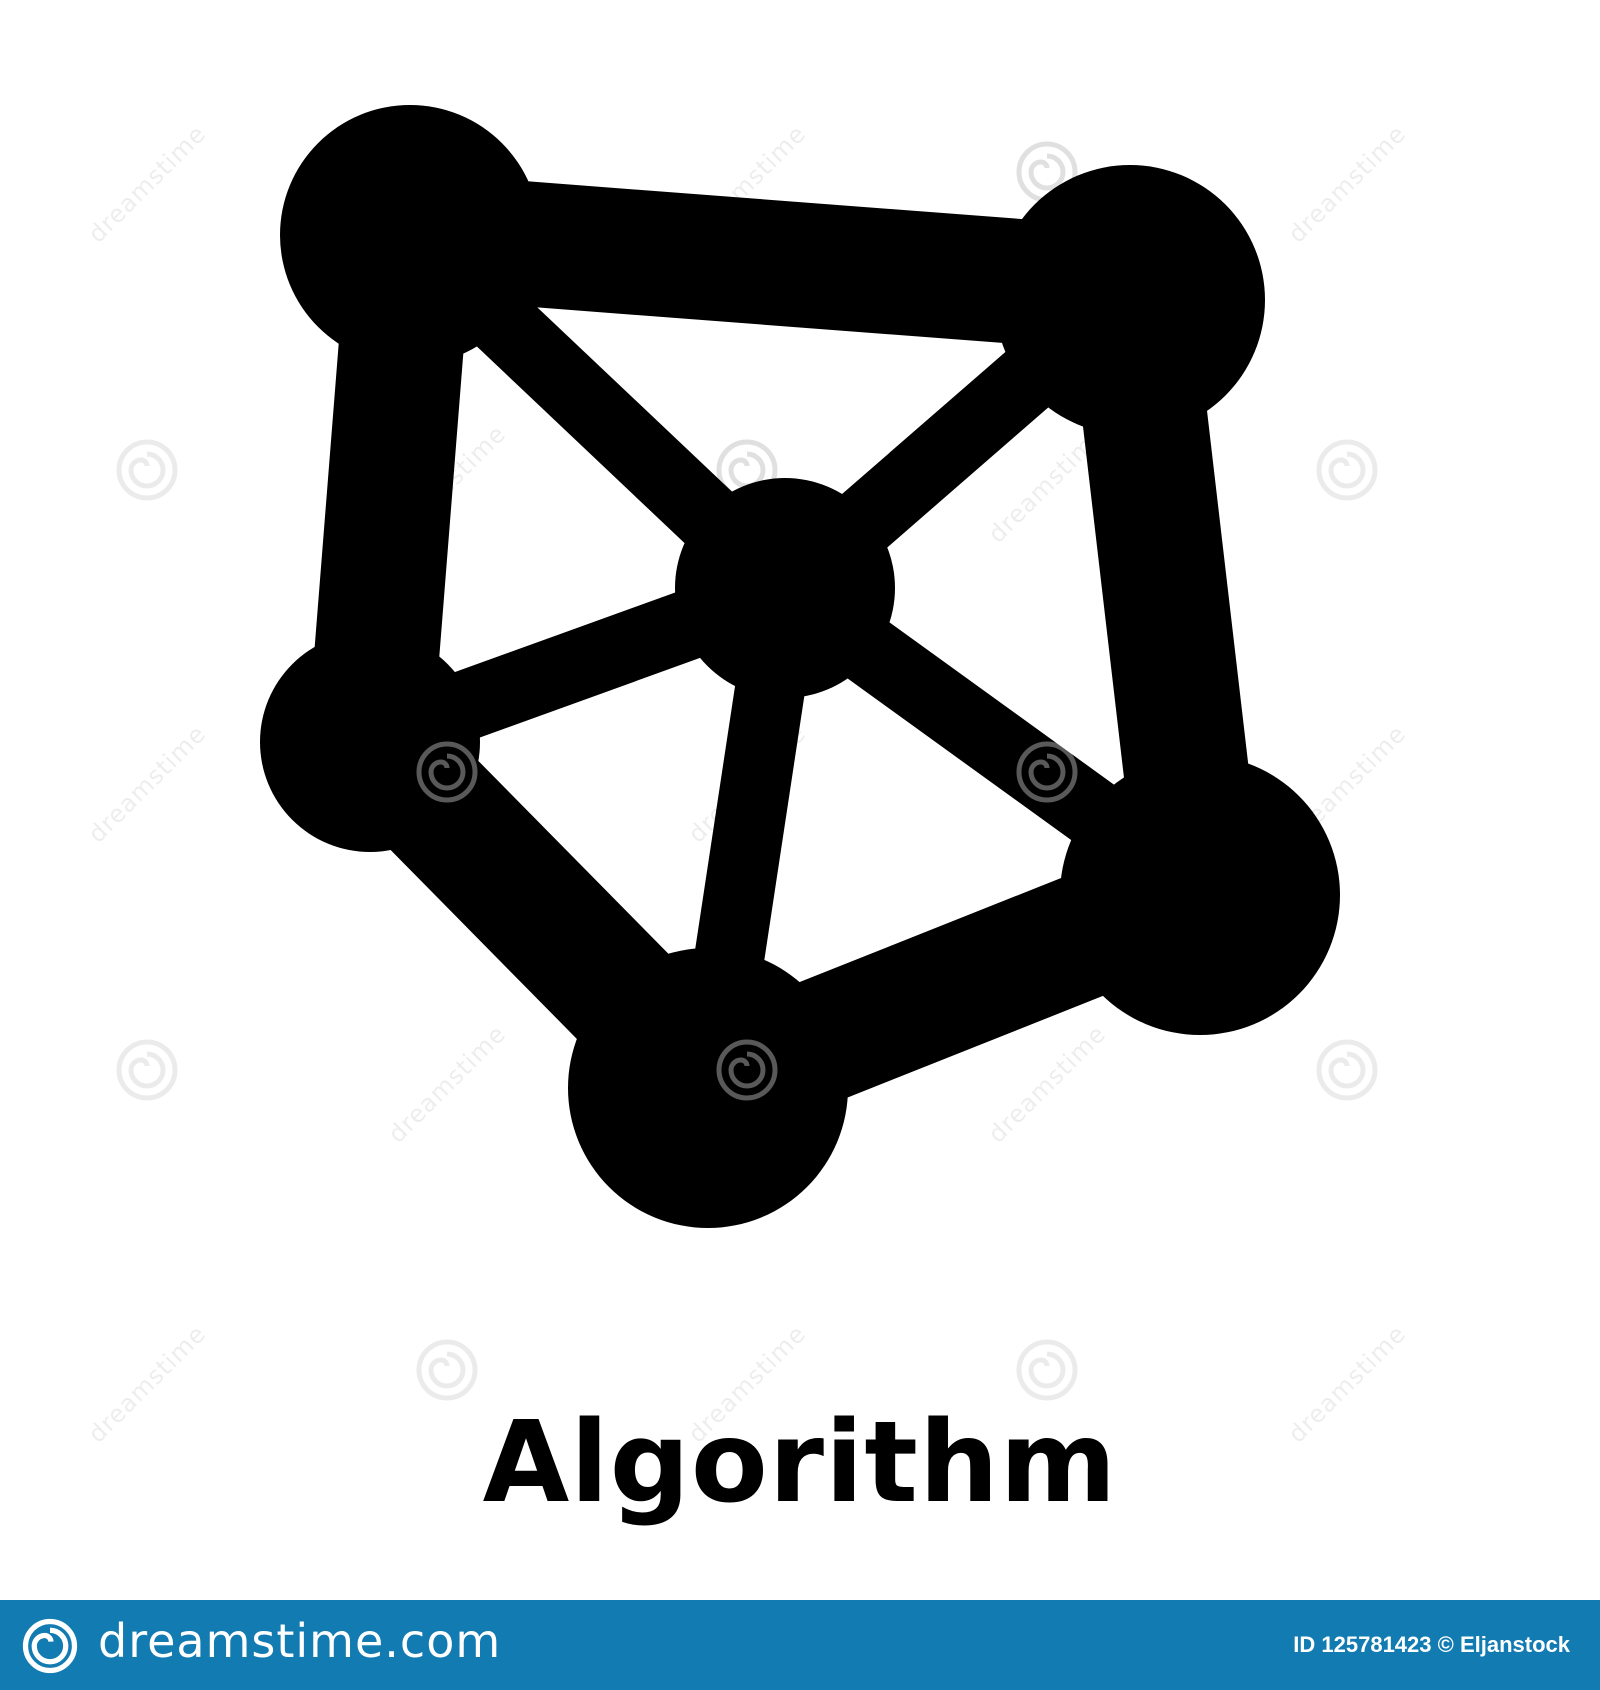 The width and height of the screenshot is (1600, 1690). I want to click on image-credit: ID 125781423 © Eljanstock, so click(1431, 1644).